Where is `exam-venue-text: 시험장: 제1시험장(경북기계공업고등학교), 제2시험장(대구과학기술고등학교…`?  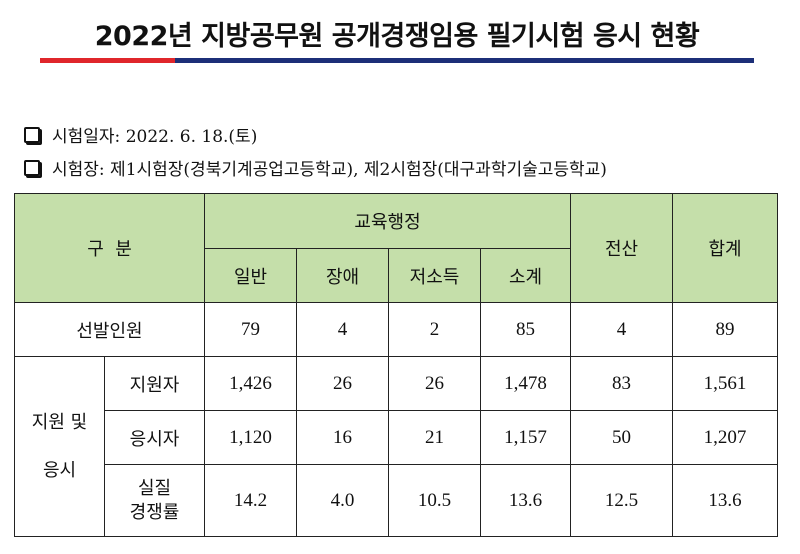 exam-venue-text: 시험장: 제1시험장(경북기계공업고등학교), 제2시험장(대구과학기술고등학교… is located at coordinates (329, 170).